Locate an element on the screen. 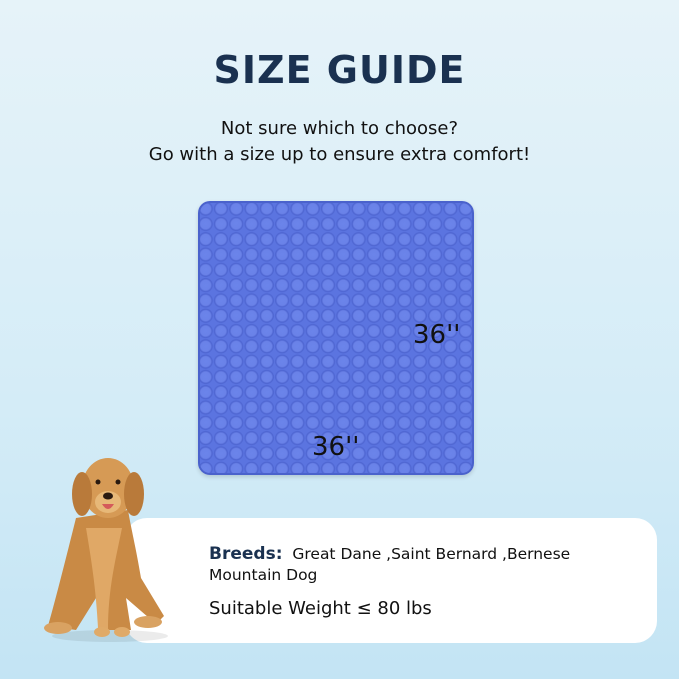 The image size is (679, 679). breeds-label: Breeds: is located at coordinates (246, 554).